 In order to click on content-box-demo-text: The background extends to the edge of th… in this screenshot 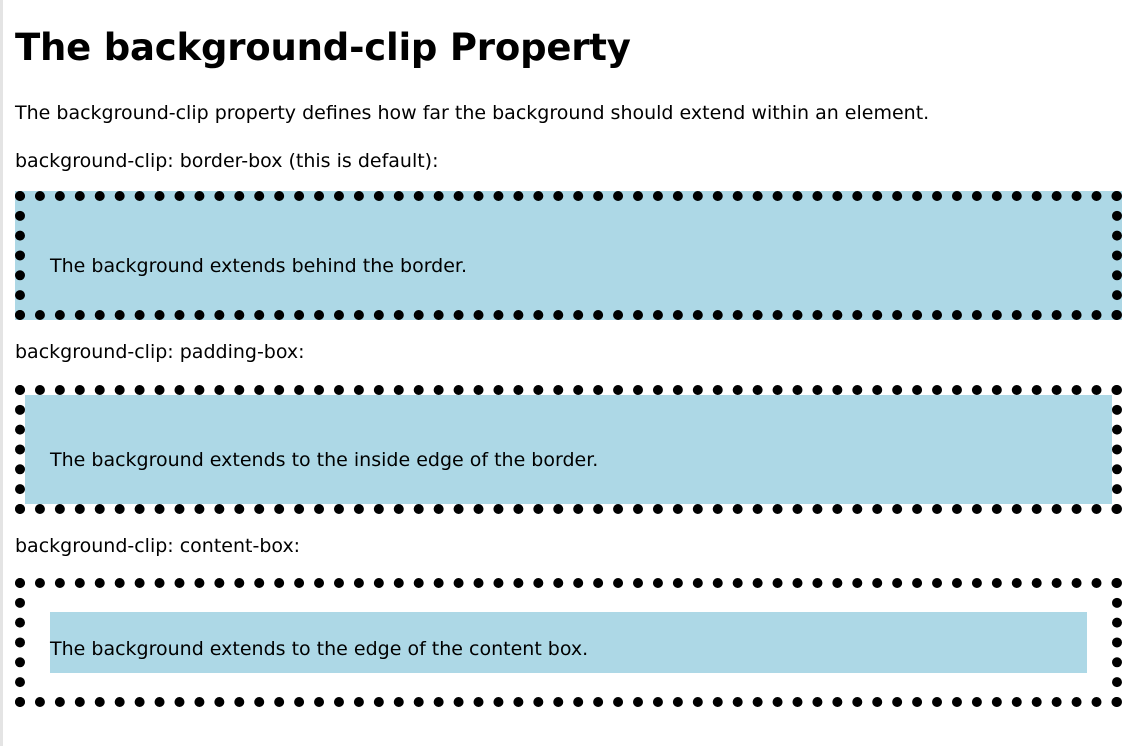, I will do `click(319, 649)`.